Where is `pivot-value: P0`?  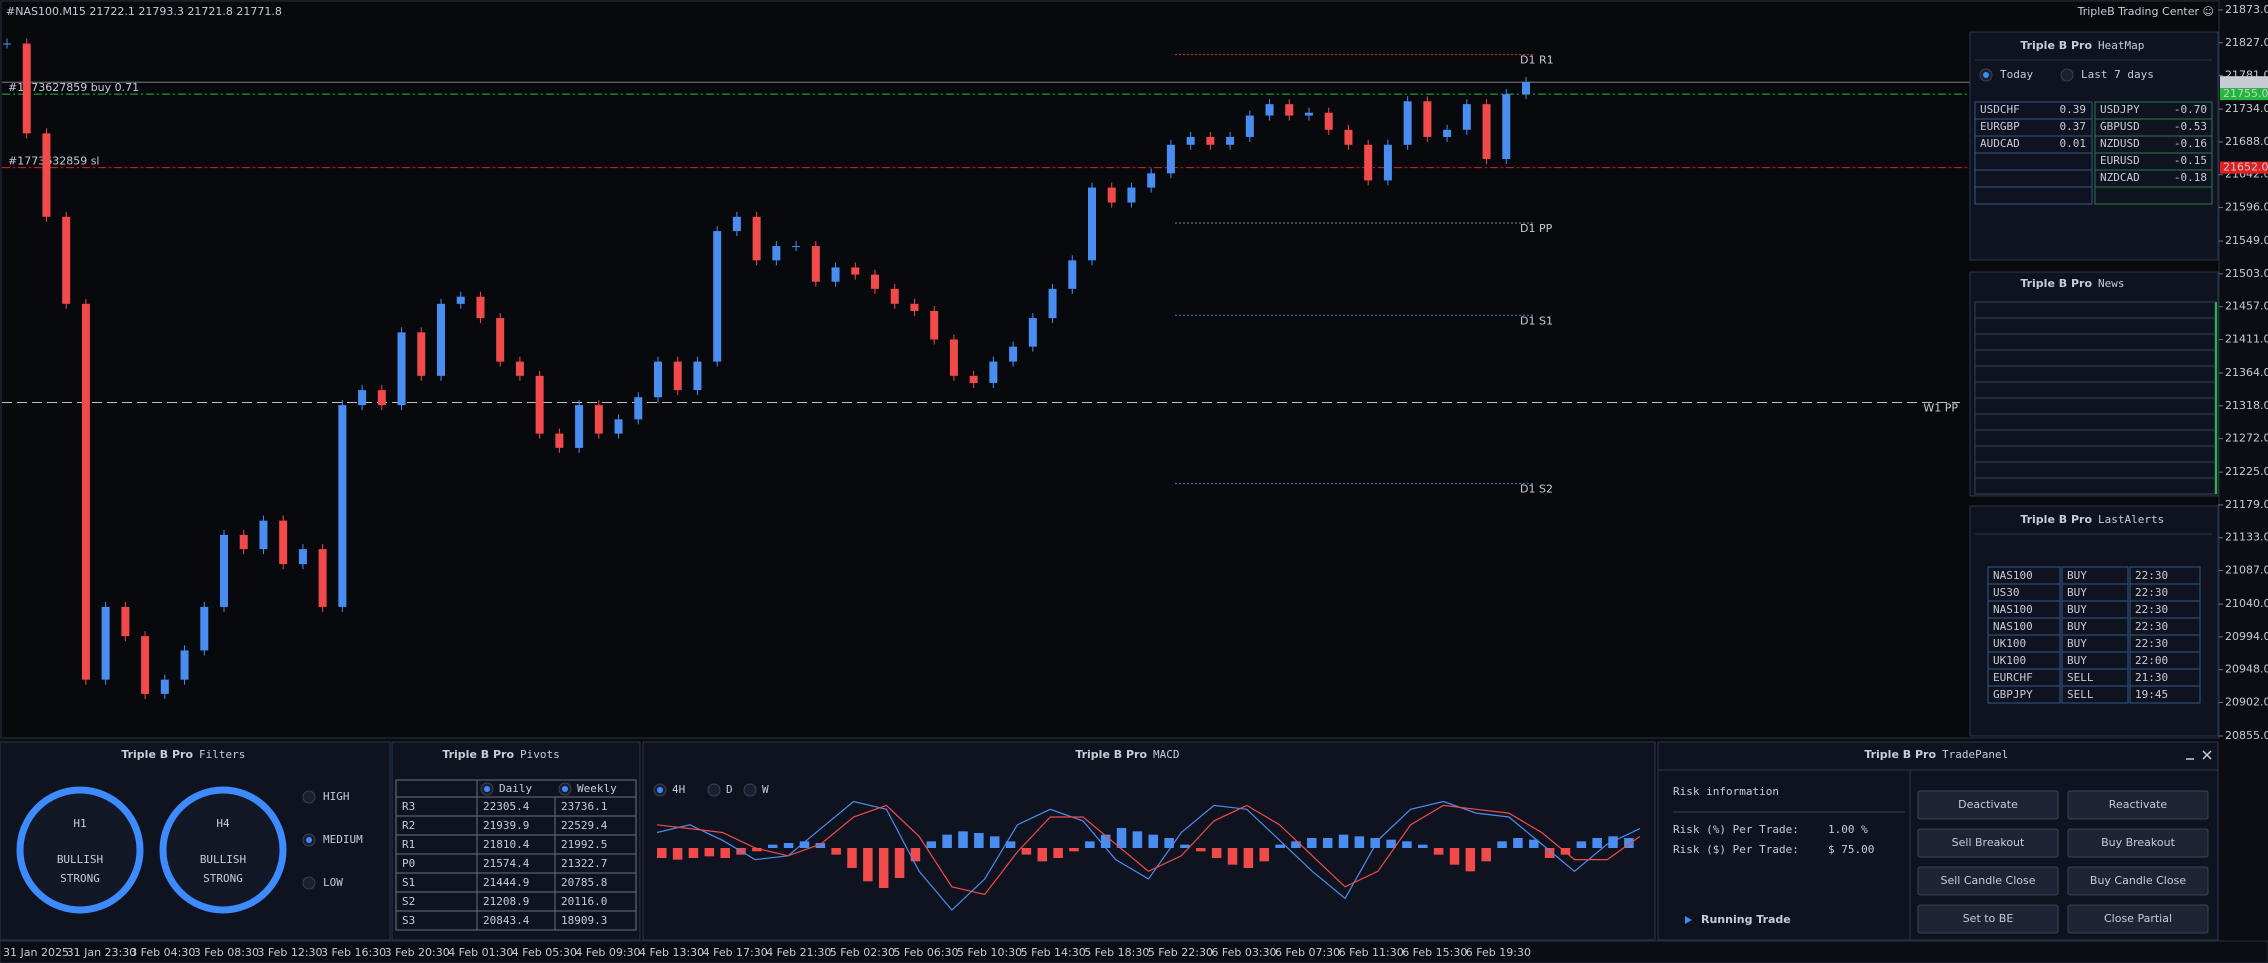 pivot-value: P0 is located at coordinates (408, 863).